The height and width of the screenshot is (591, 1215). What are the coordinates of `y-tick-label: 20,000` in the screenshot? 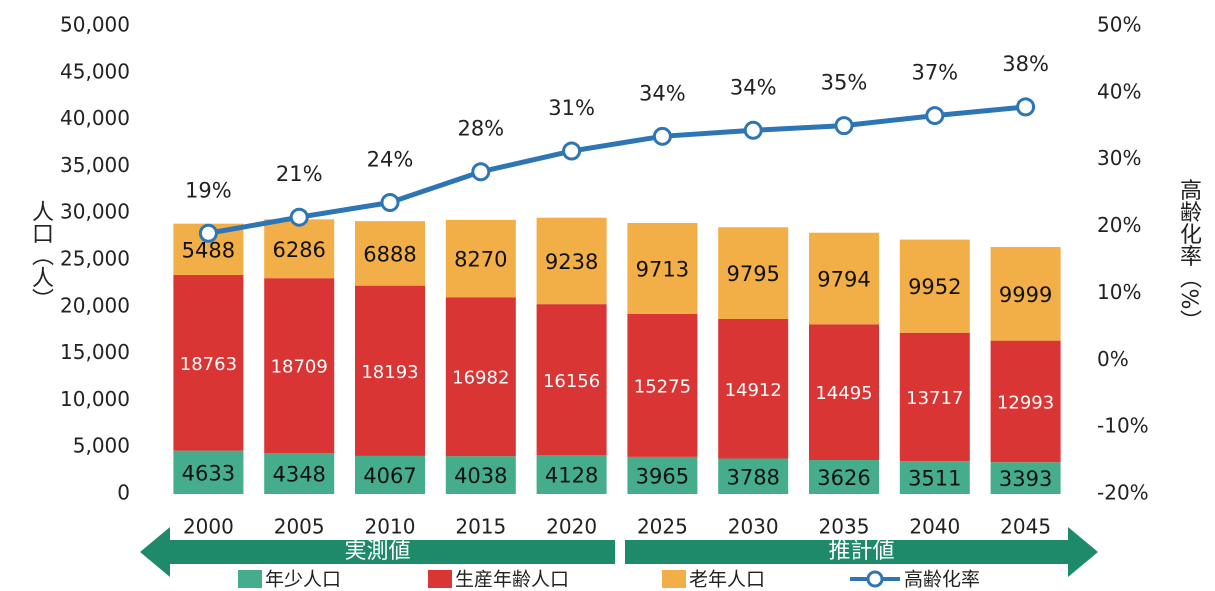 It's located at (95, 305).